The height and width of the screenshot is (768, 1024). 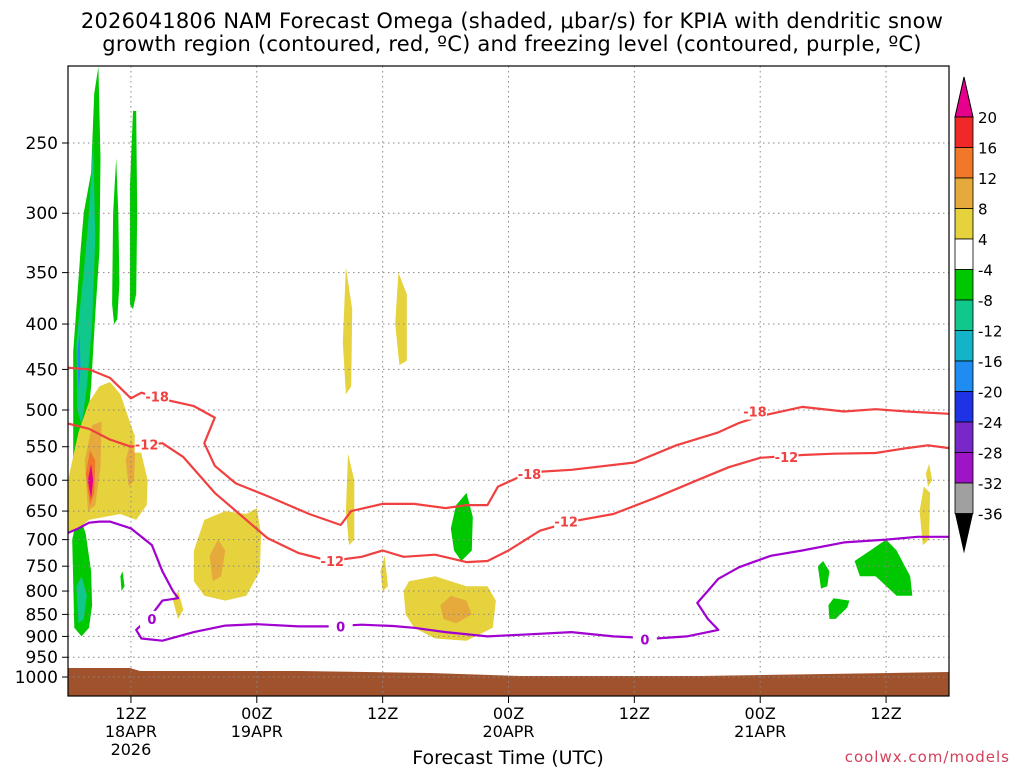 I want to click on colorbar-label: 20, so click(x=987, y=118).